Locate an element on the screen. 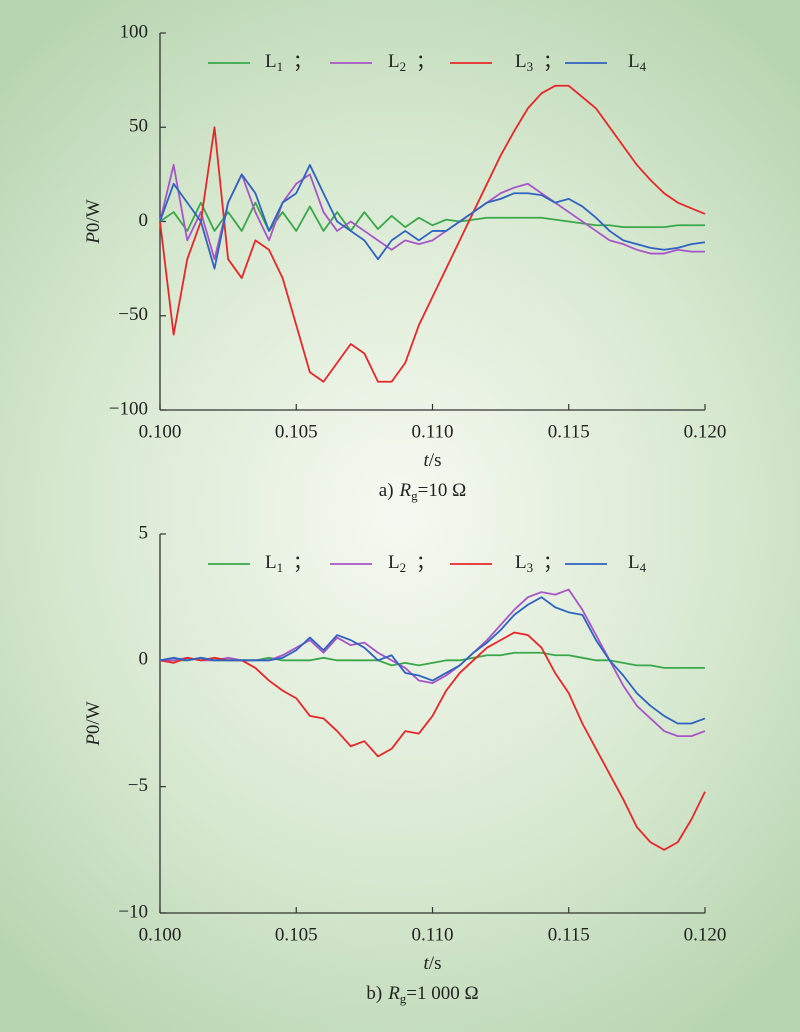 This screenshot has width=800, height=1032. caption-value: =10 Ω is located at coordinates (442, 490).